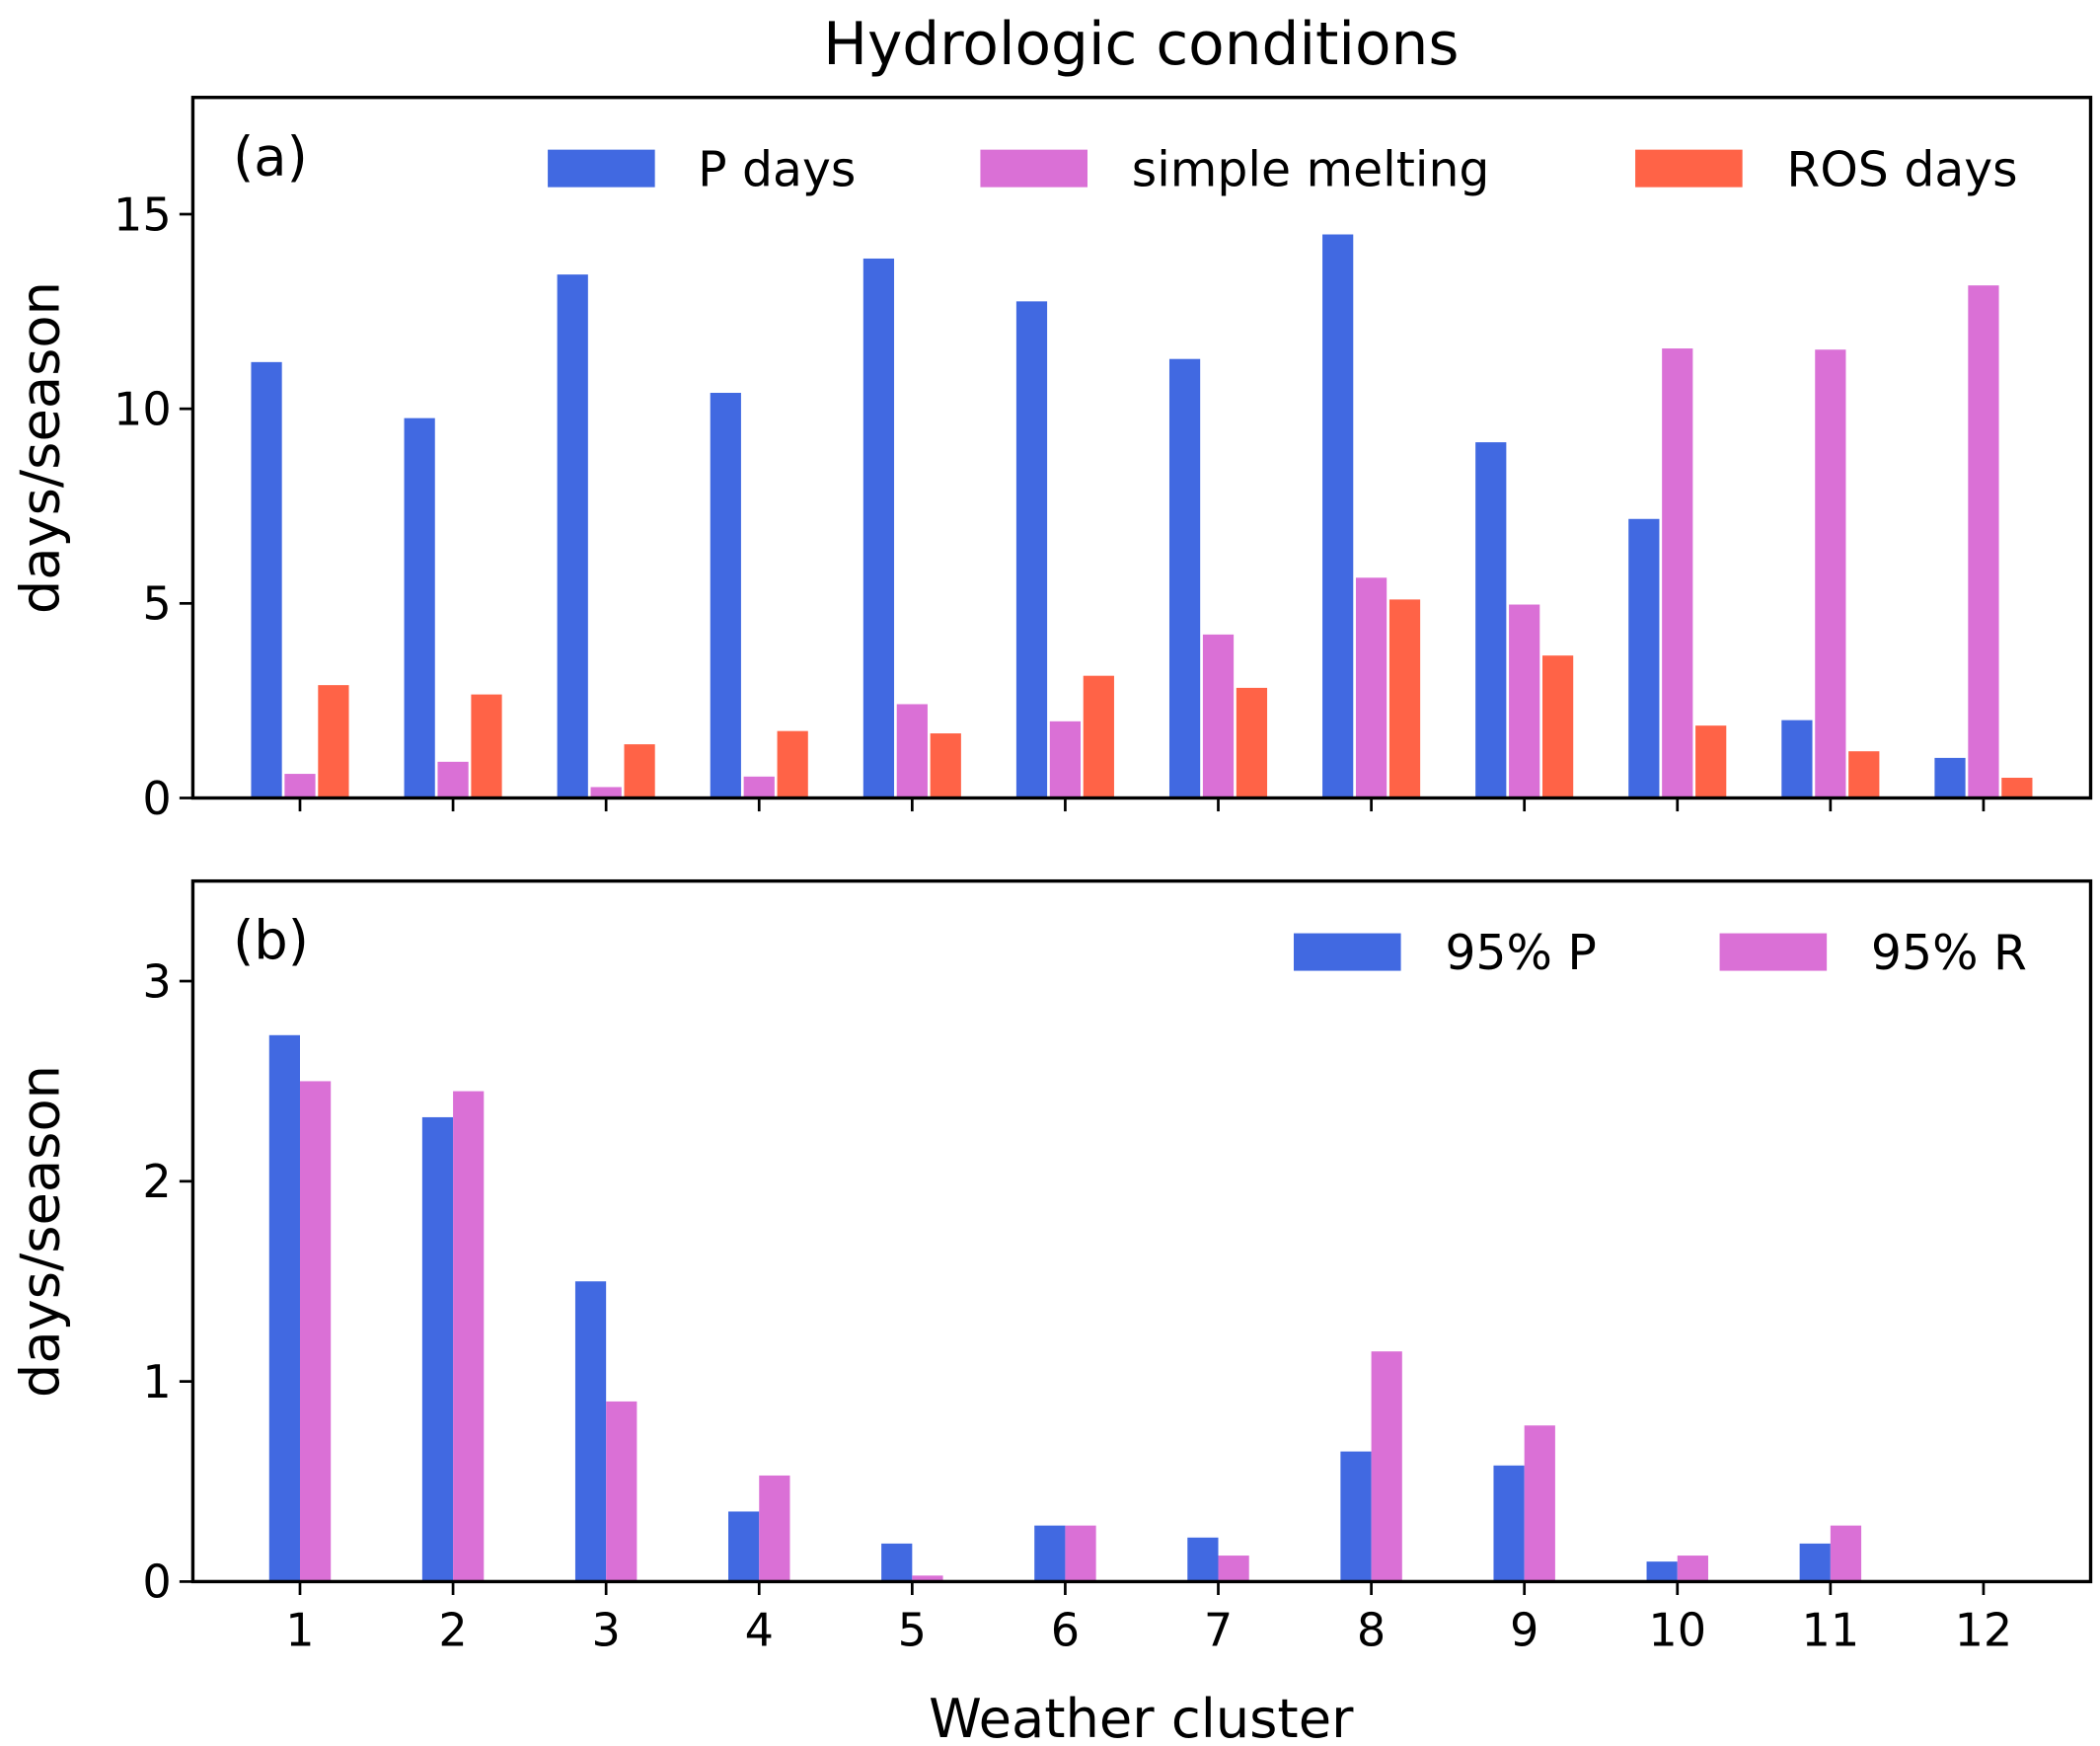  I want to click on y-tick-label: 10, so click(142, 408).